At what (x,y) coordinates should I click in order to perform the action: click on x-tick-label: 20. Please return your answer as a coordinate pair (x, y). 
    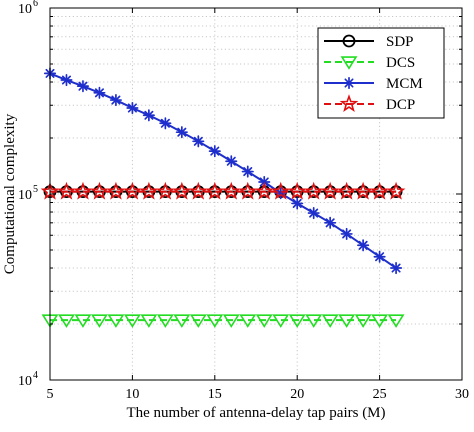
    Looking at the image, I should click on (297, 394).